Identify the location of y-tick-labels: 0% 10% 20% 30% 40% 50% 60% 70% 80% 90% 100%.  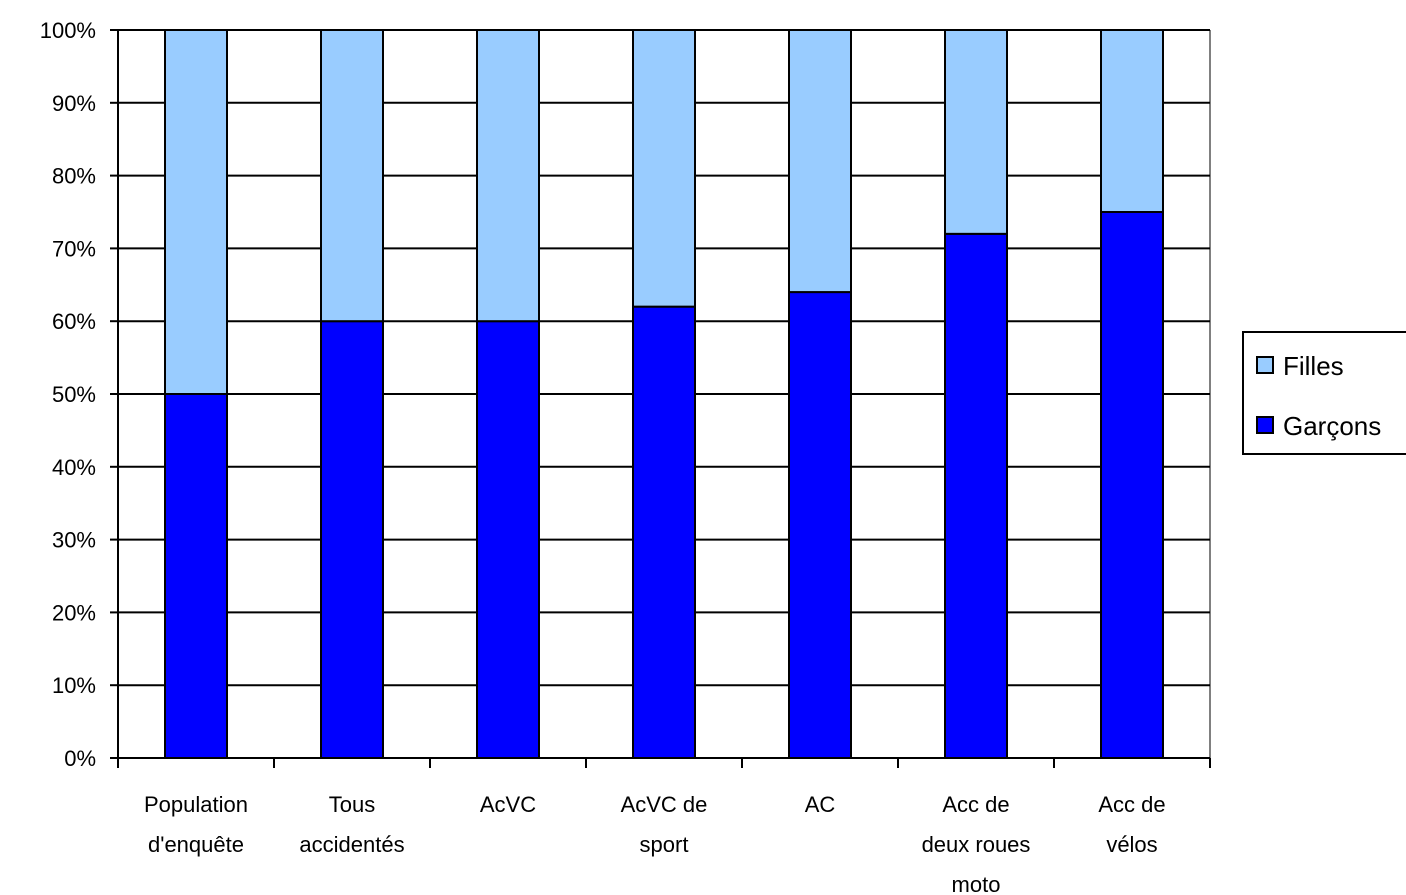
(68, 394).